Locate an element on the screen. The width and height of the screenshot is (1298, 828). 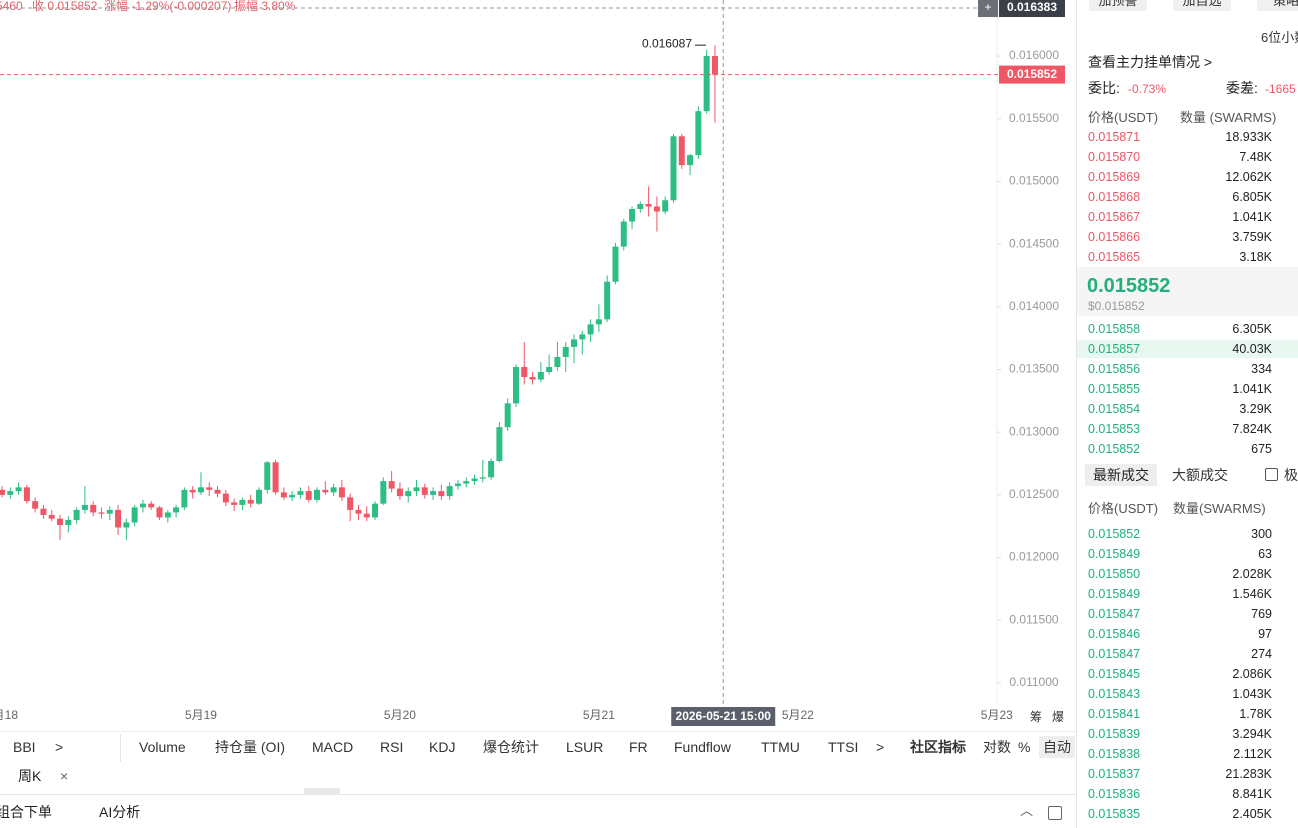
header-stat: 涨幅 -1.29%(-0.000207) is located at coordinates (167, 6).